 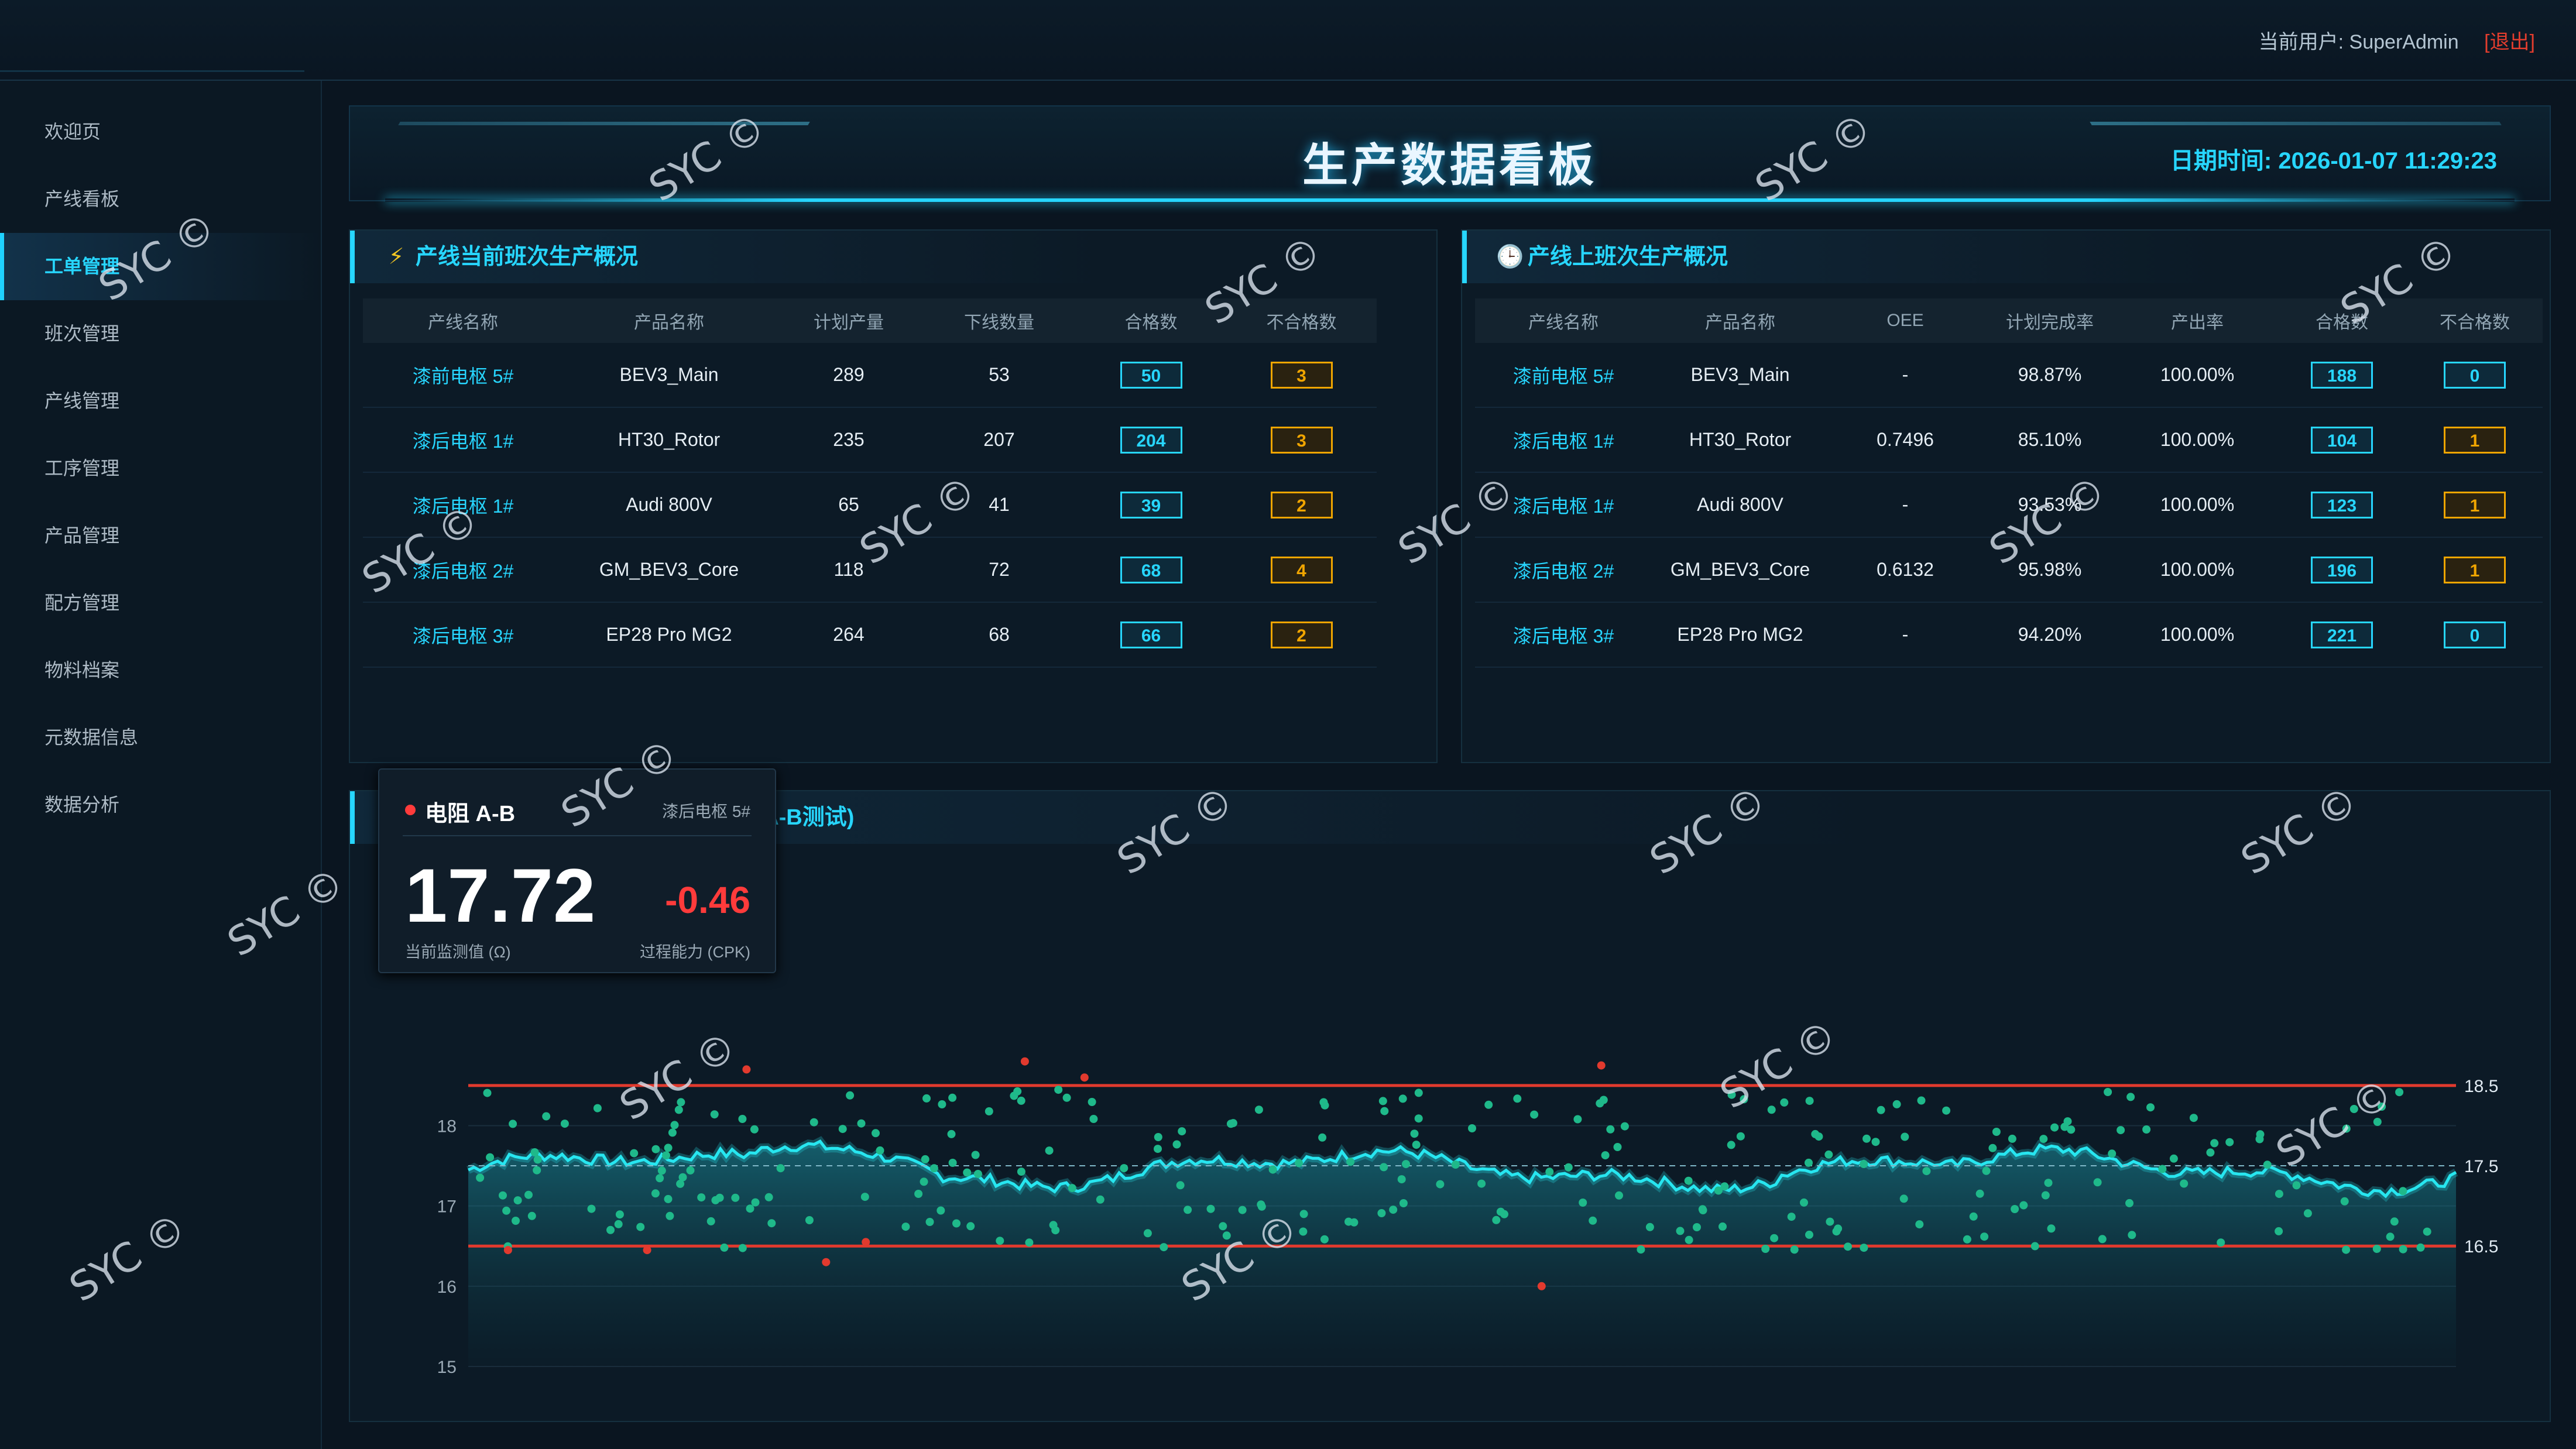 I want to click on pass-count-badge: 188, so click(x=2342, y=375).